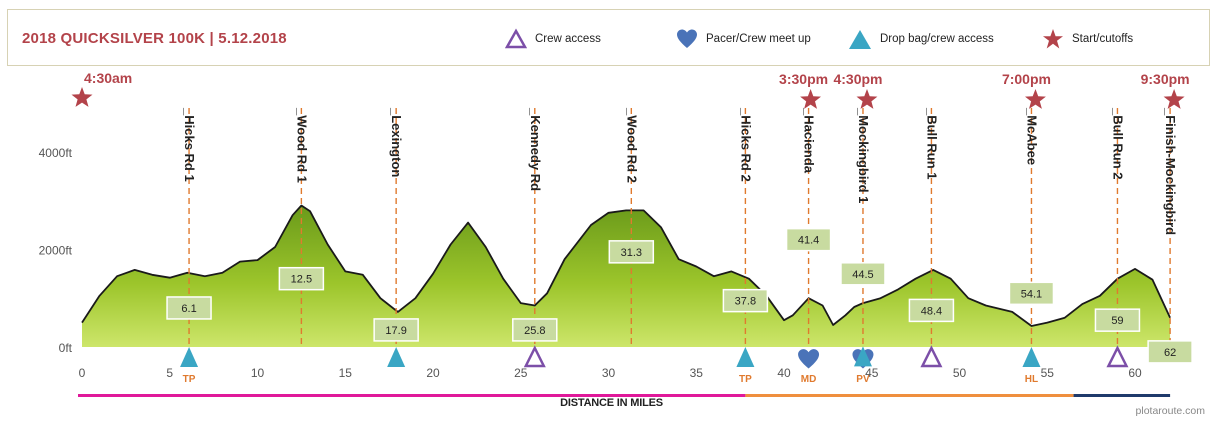 This screenshot has width=1223, height=435. I want to click on aid-station: _Hicks Rd 1 6.1 TP, so click(189, 246).